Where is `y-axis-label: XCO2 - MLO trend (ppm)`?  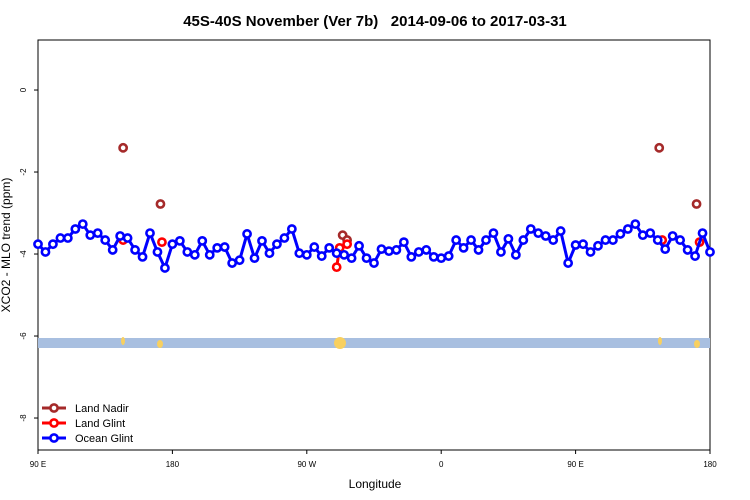
y-axis-label: XCO2 - MLO trend (ppm) is located at coordinates (6, 245).